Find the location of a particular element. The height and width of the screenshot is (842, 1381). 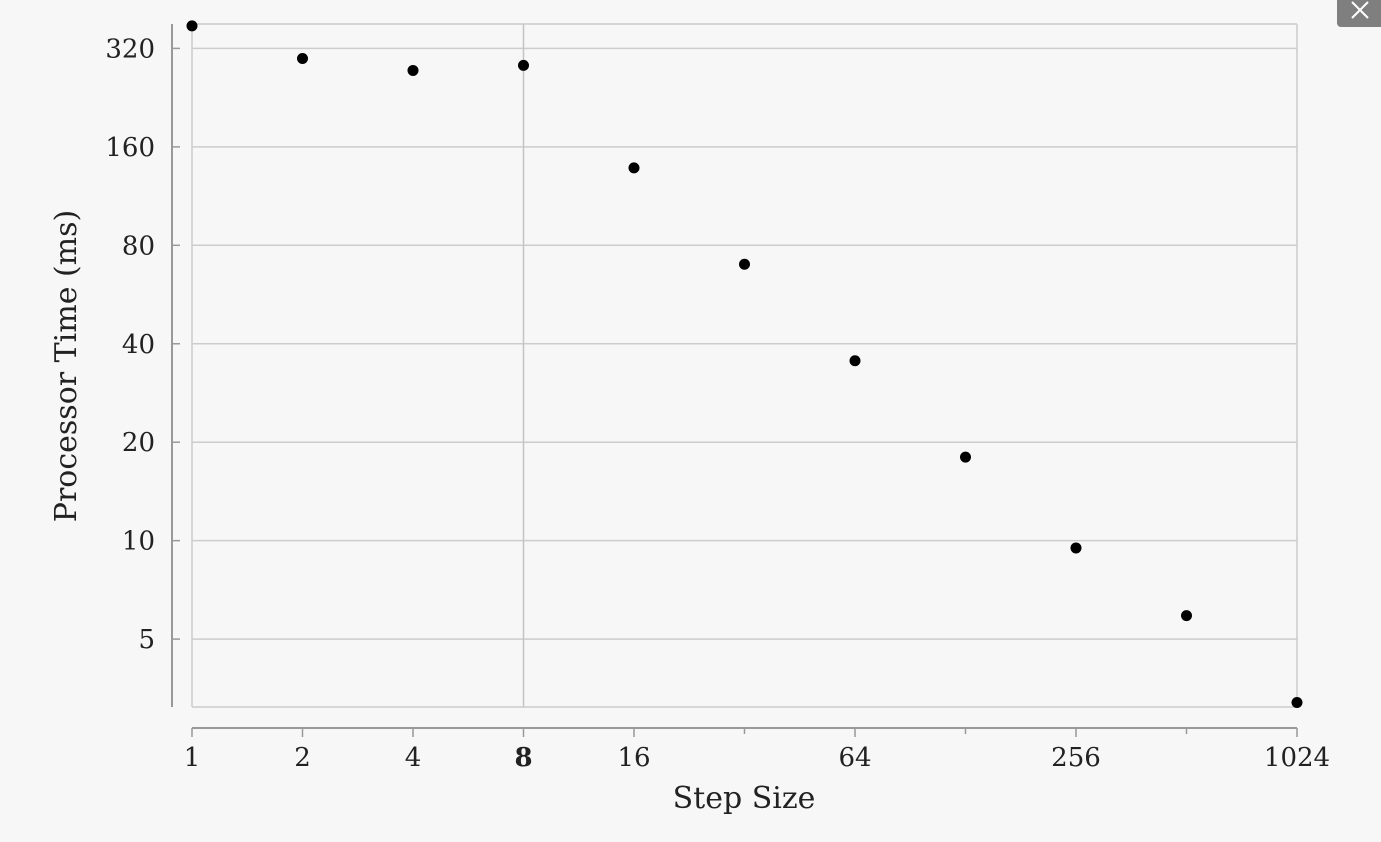

y-tick-label: 80 is located at coordinates (138, 246).